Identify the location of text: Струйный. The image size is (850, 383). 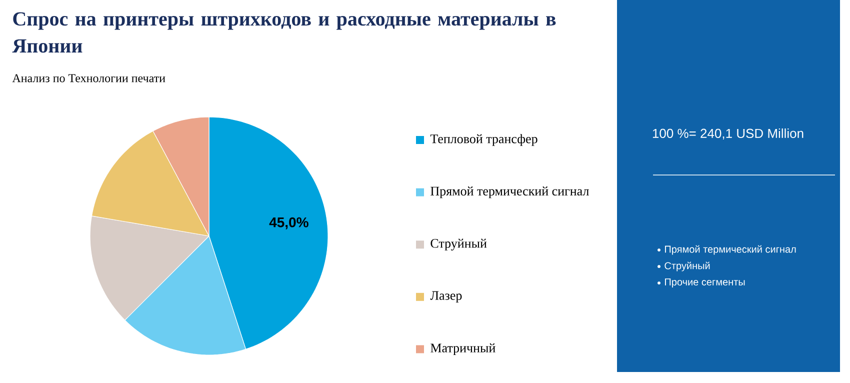
(687, 267).